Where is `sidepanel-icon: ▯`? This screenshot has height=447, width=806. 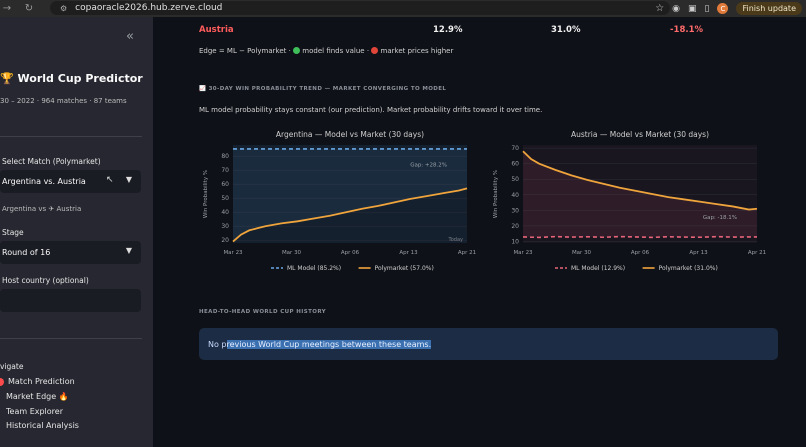 sidepanel-icon: ▯ is located at coordinates (707, 8).